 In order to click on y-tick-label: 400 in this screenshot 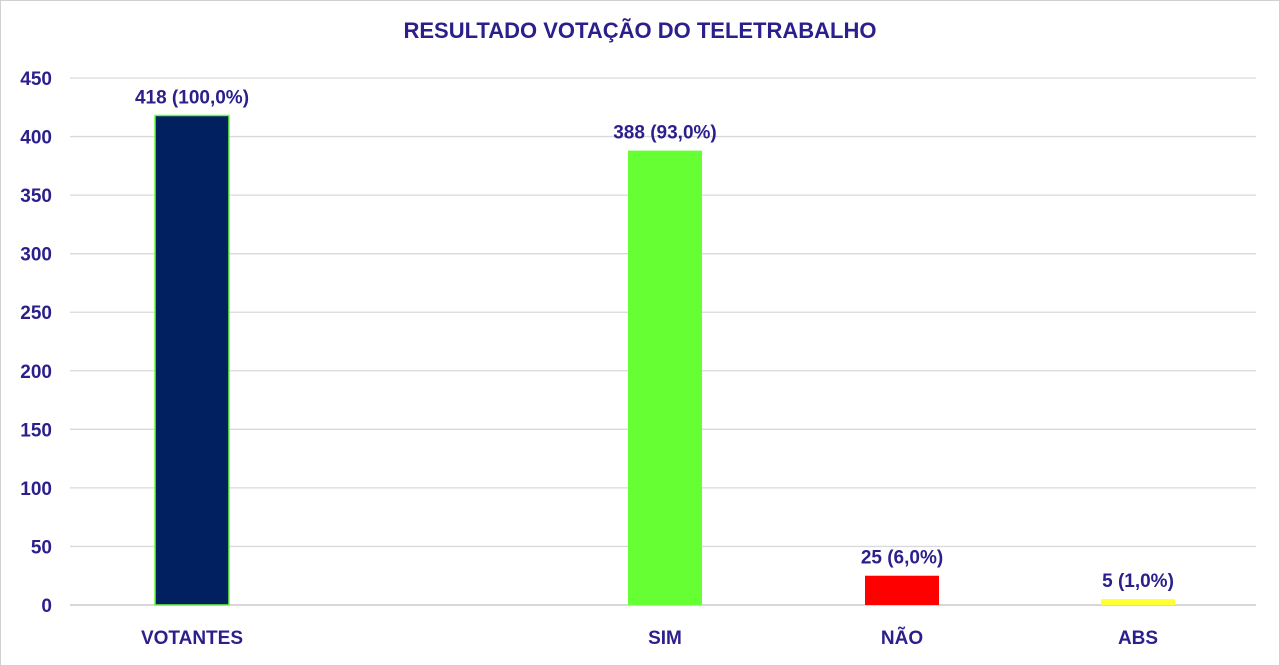, I will do `click(36, 138)`.